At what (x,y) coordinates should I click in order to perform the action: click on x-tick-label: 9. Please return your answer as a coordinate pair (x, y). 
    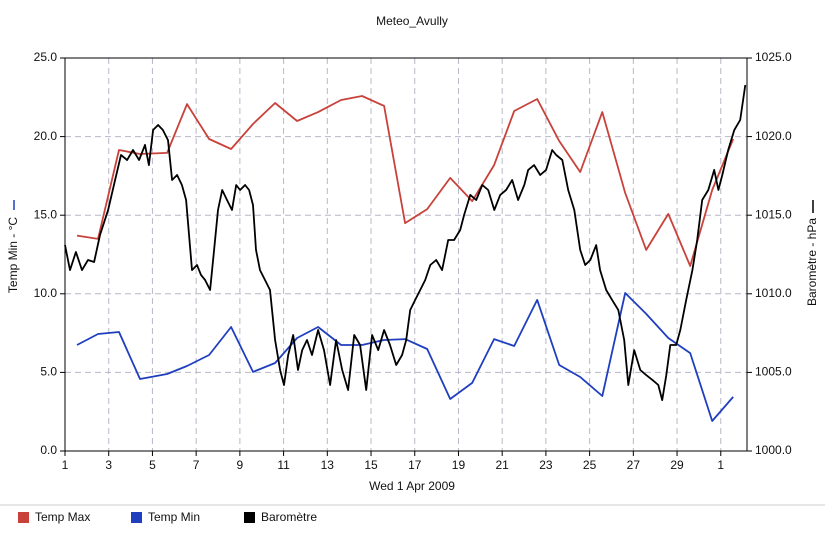
    Looking at the image, I should click on (240, 465).